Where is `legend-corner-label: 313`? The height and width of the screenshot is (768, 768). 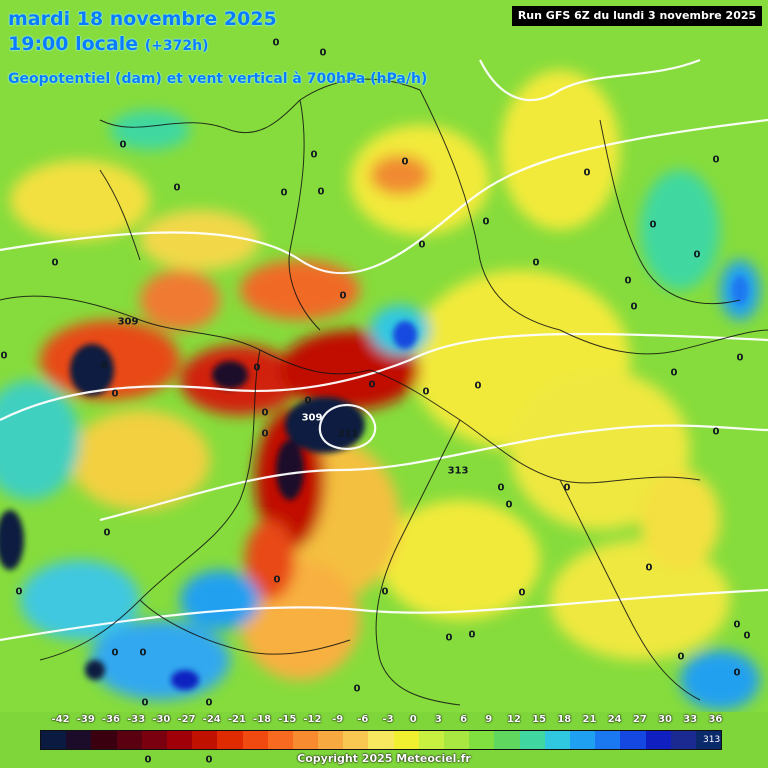 legend-corner-label: 313 is located at coordinates (712, 740).